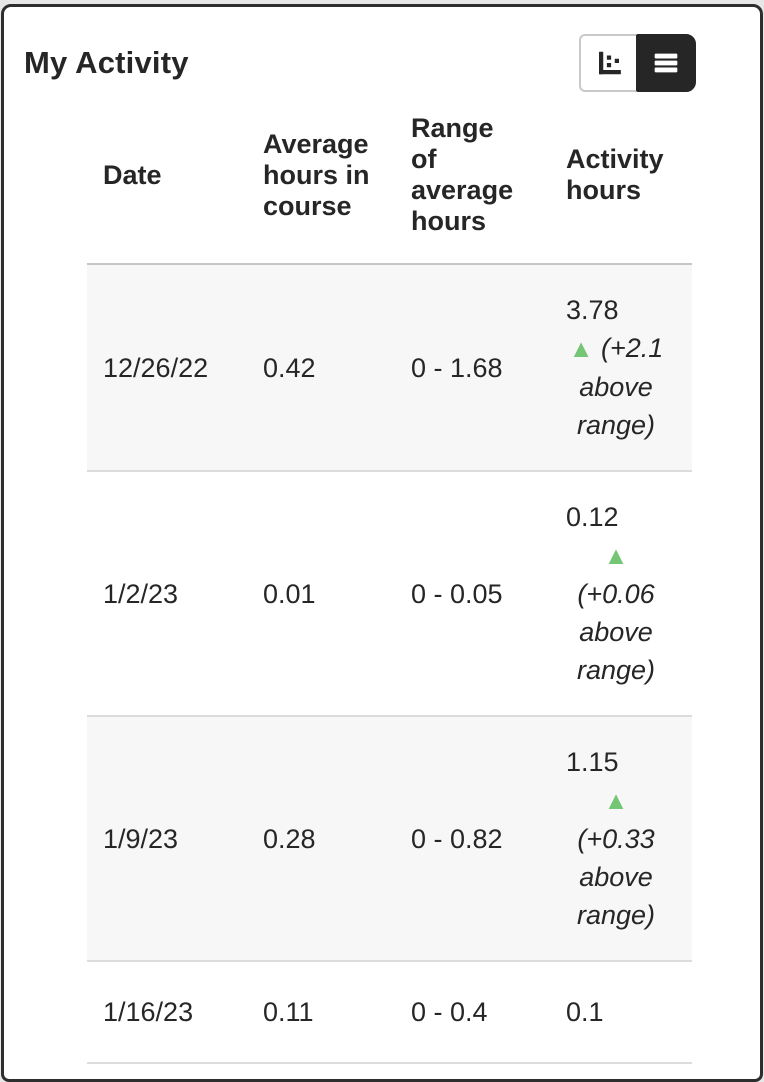 Image resolution: width=764 pixels, height=1082 pixels. I want to click on activity-hours-cell: 0.1, so click(621, 1012).